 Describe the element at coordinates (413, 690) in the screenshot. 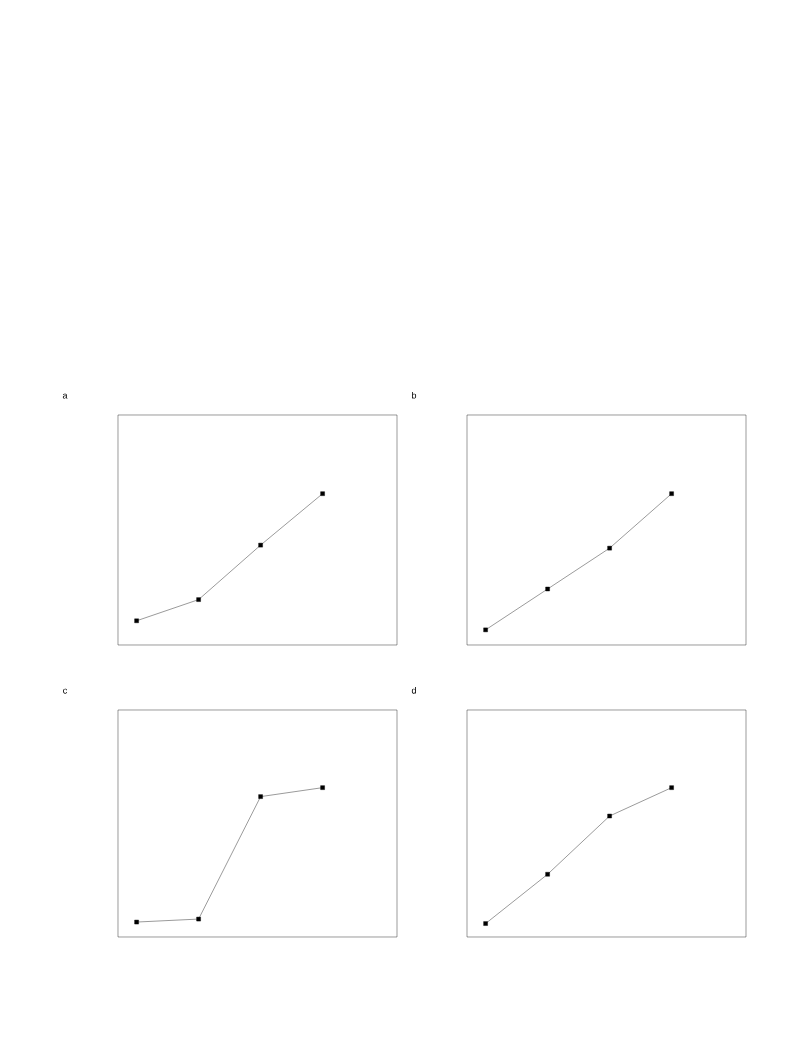

I see `chart-title: d` at that location.